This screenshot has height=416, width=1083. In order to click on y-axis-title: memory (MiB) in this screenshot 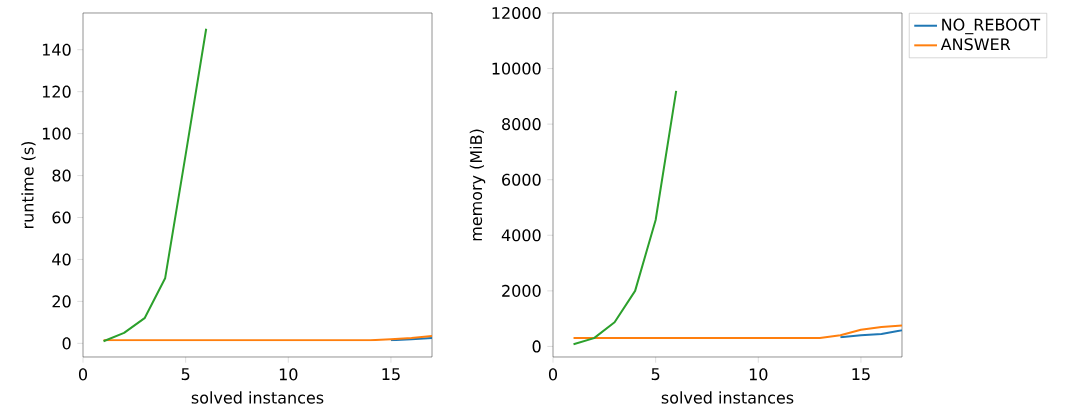, I will do `click(477, 185)`.